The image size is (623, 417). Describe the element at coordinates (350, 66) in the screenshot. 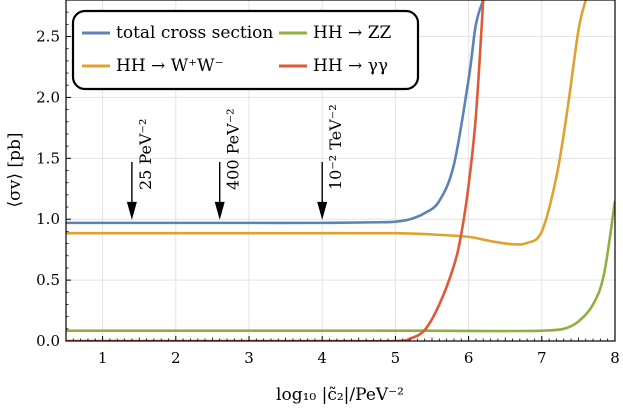

I see `legend-label-gammagamma: HH → γγ` at that location.